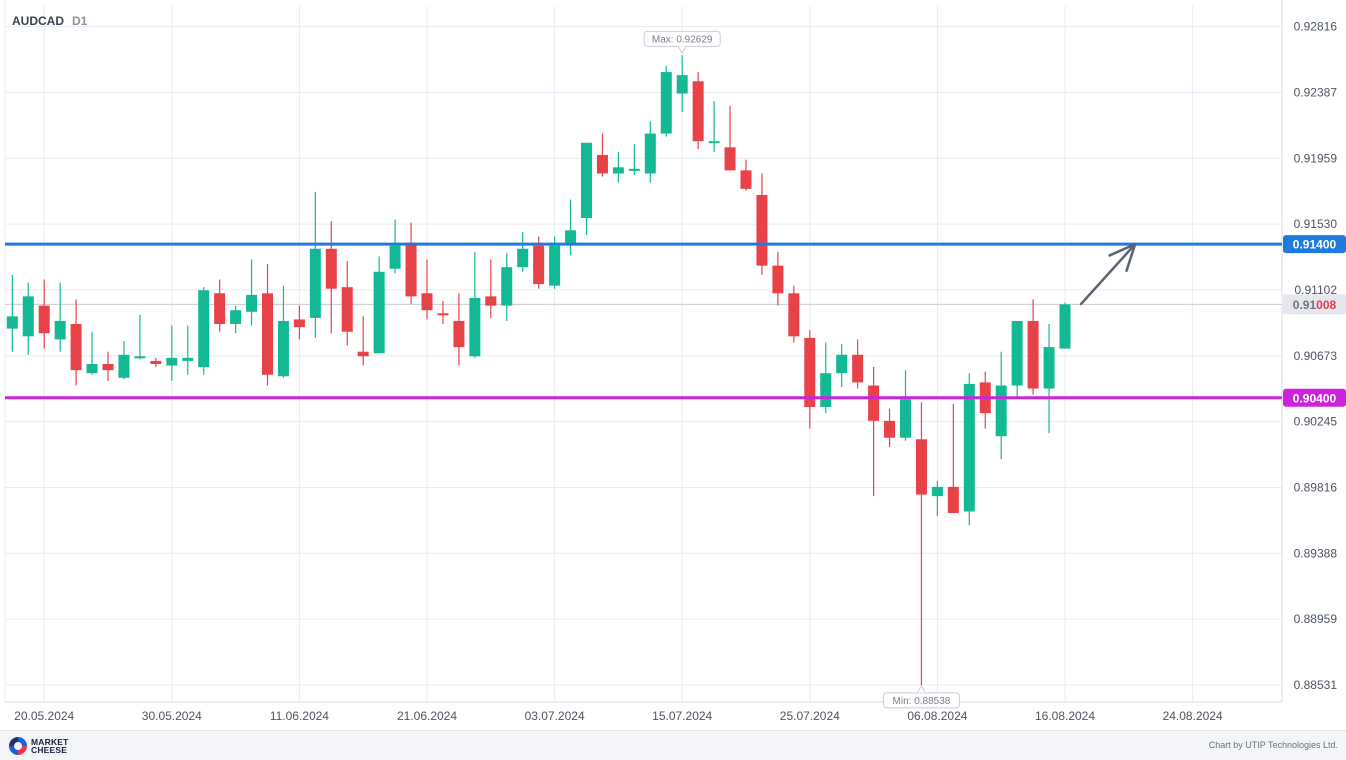  What do you see at coordinates (682, 716) in the screenshot?
I see `x-tick-label: 15.07.2024` at bounding box center [682, 716].